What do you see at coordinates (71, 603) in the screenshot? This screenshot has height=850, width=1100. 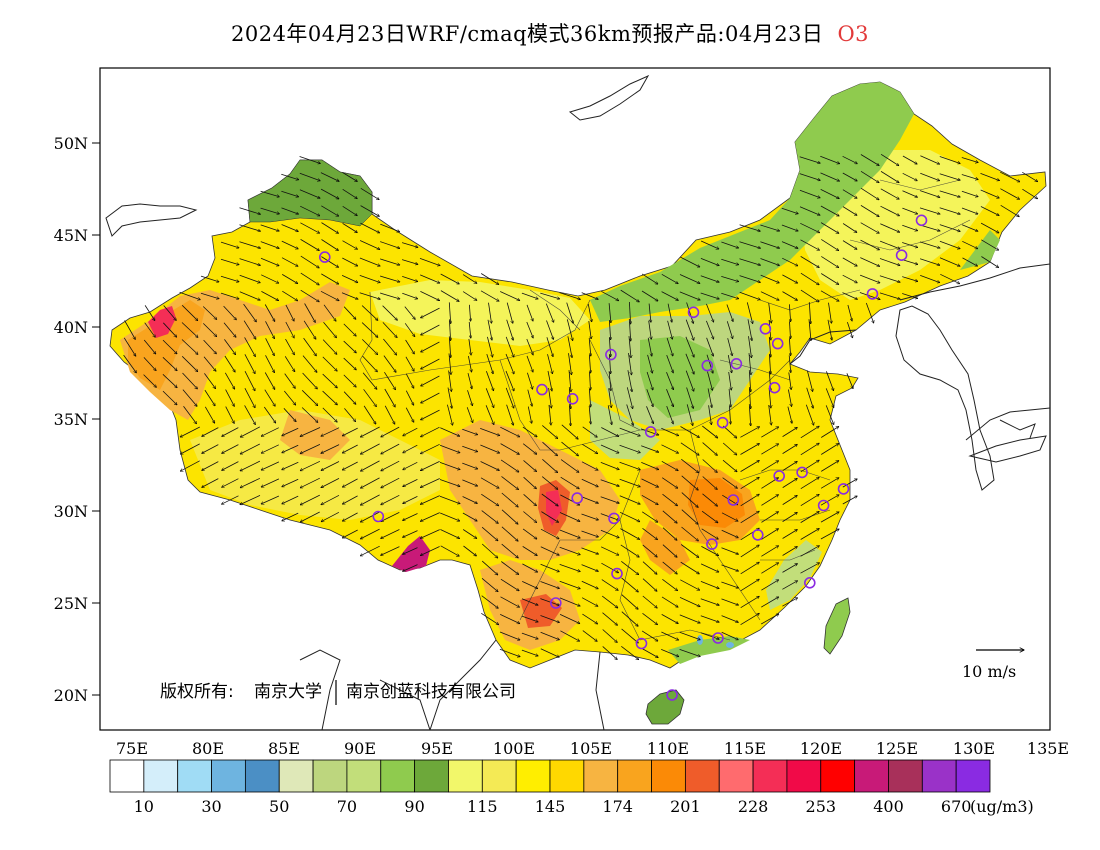 I see `lat-tick-label: 25N` at bounding box center [71, 603].